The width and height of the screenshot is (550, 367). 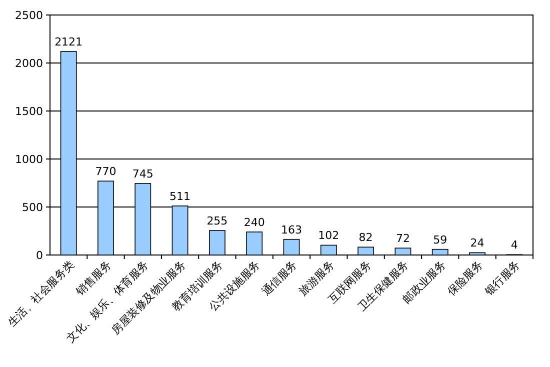 I want to click on data-label: 240, so click(x=254, y=222).